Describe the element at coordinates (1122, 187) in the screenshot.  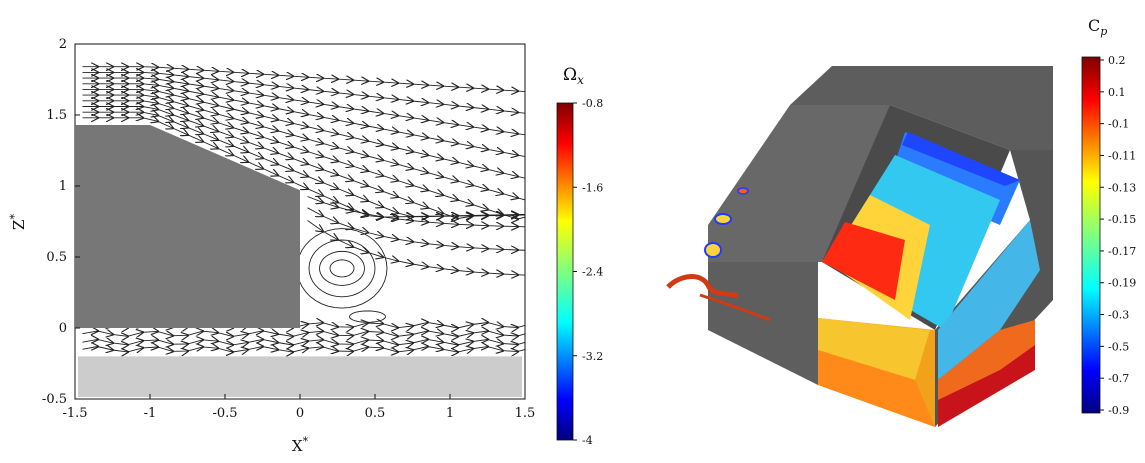
I see `cp-tick-label: -0.13` at that location.